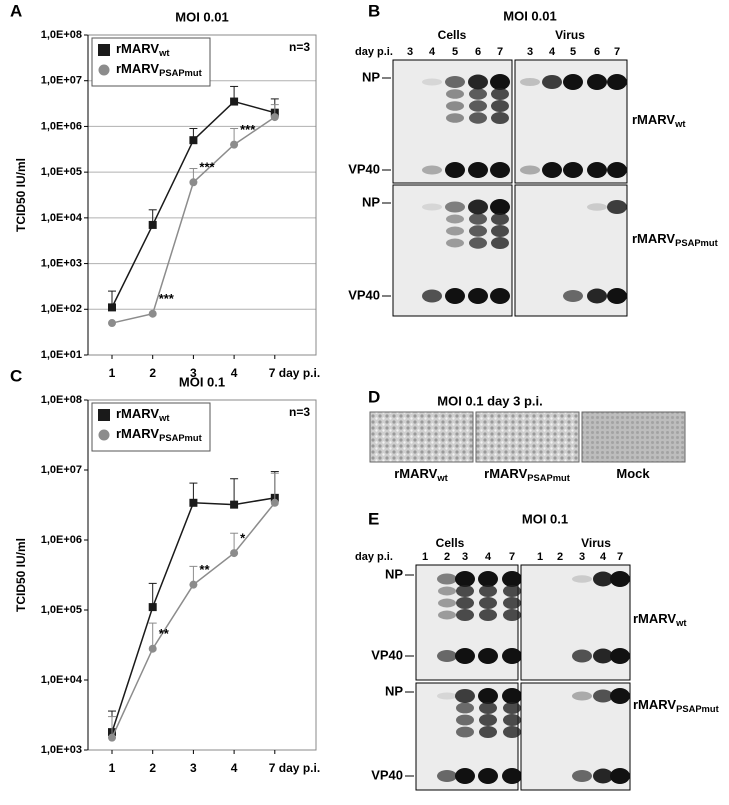  Describe the element at coordinates (633, 473) in the screenshot. I see `micrograph-label-main: Mock` at that location.